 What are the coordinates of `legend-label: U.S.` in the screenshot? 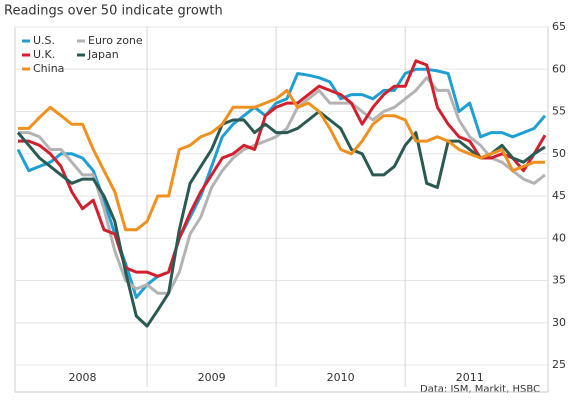 It's located at (44, 40).